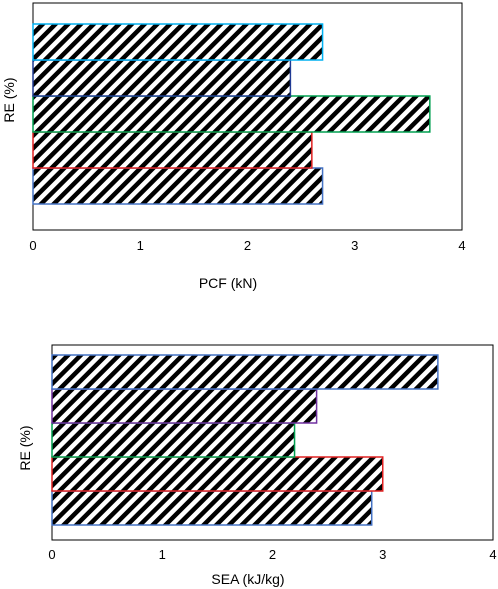  I want to click on y-axis-title-sea: RE (%), so click(25, 447).